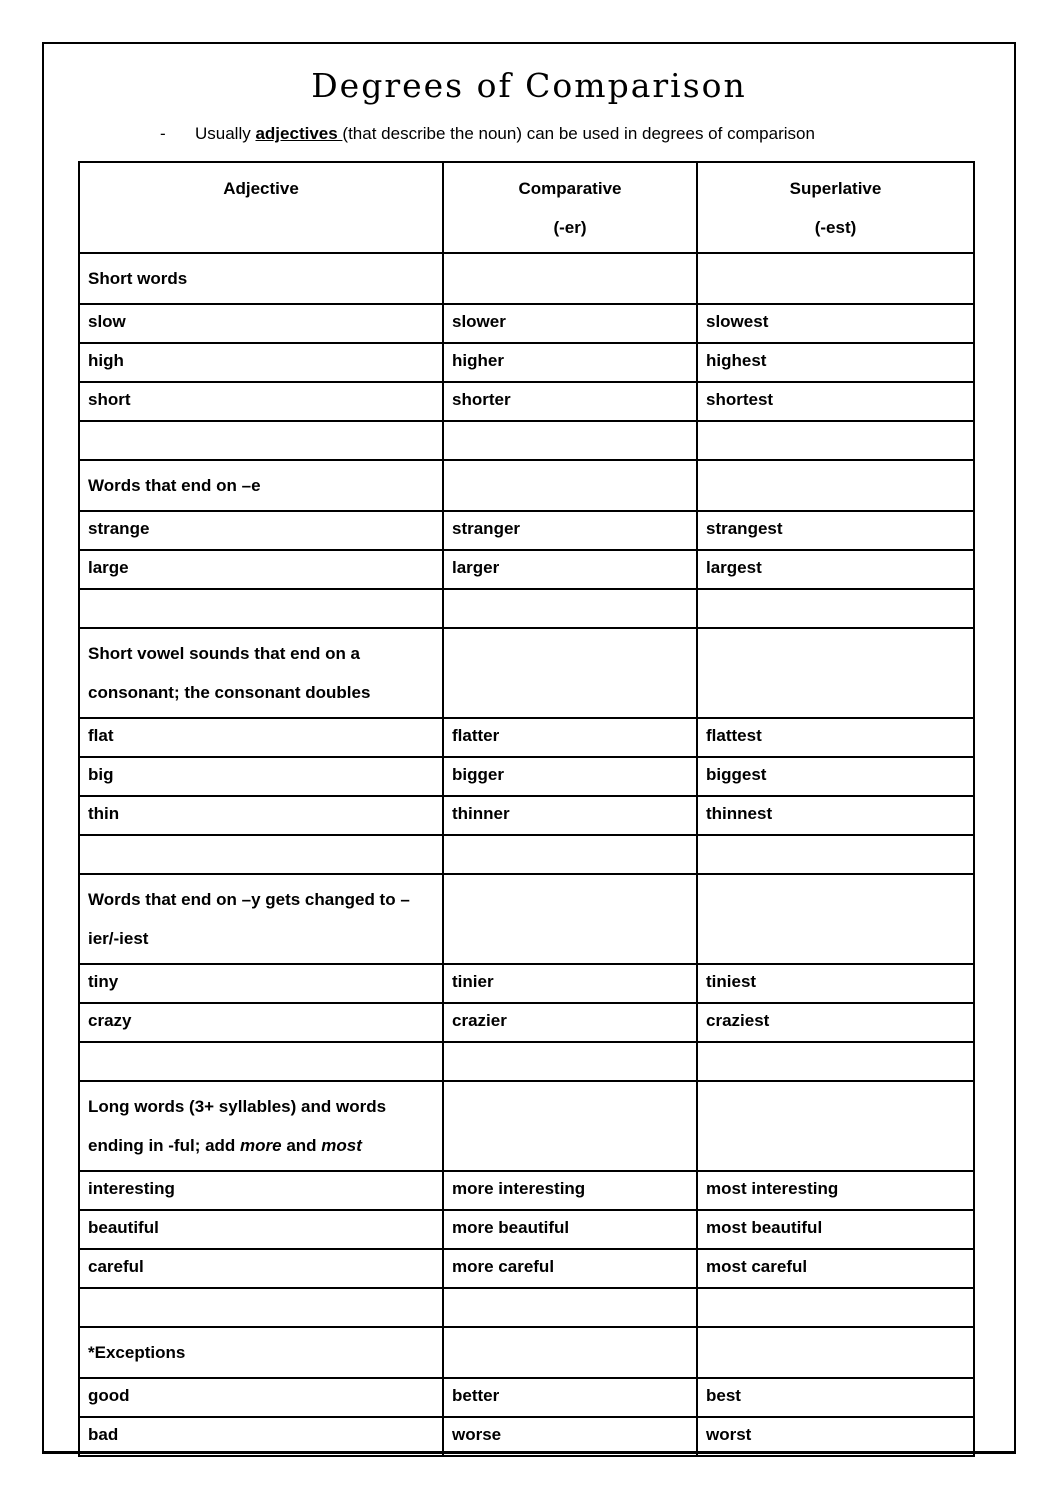 This screenshot has width=1058, height=1497. Describe the element at coordinates (261, 1022) in the screenshot. I see `adjective-cell: crazy` at that location.